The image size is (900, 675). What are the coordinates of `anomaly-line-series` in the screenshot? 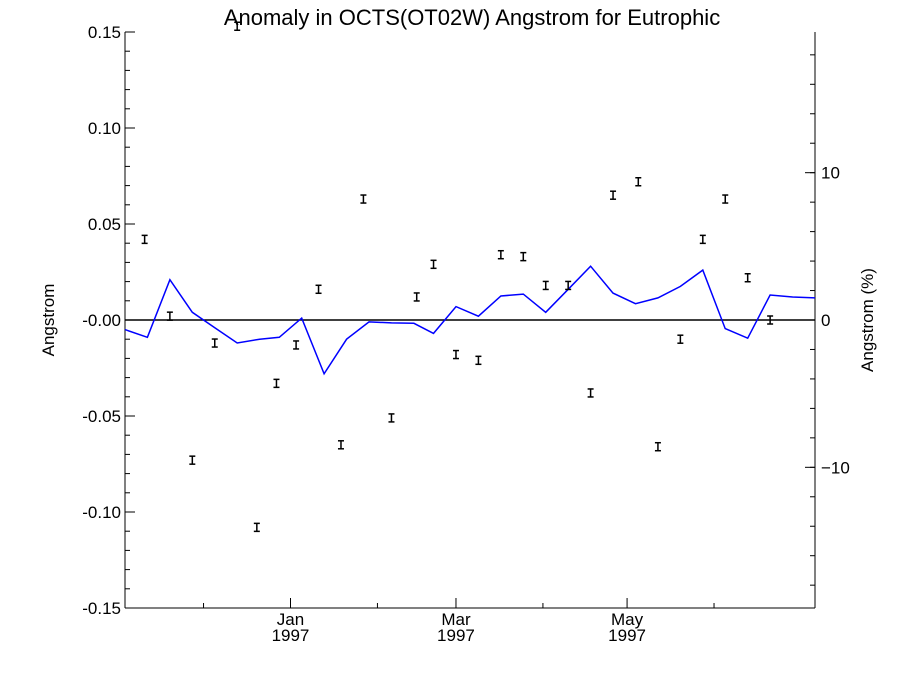 It's located at (470, 320).